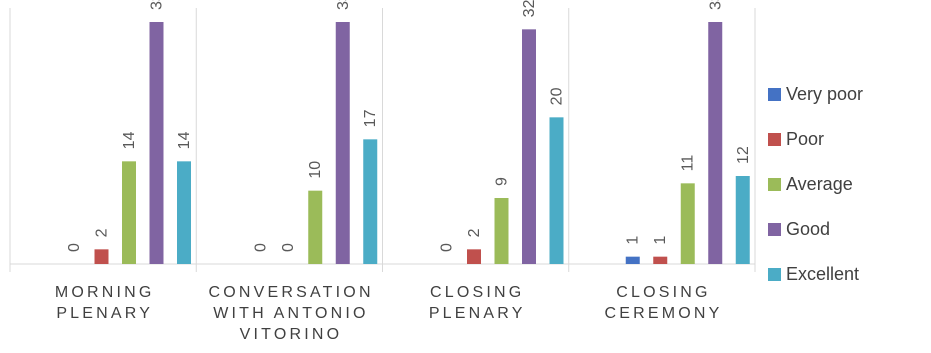  I want to click on data-label: 20, so click(557, 96).